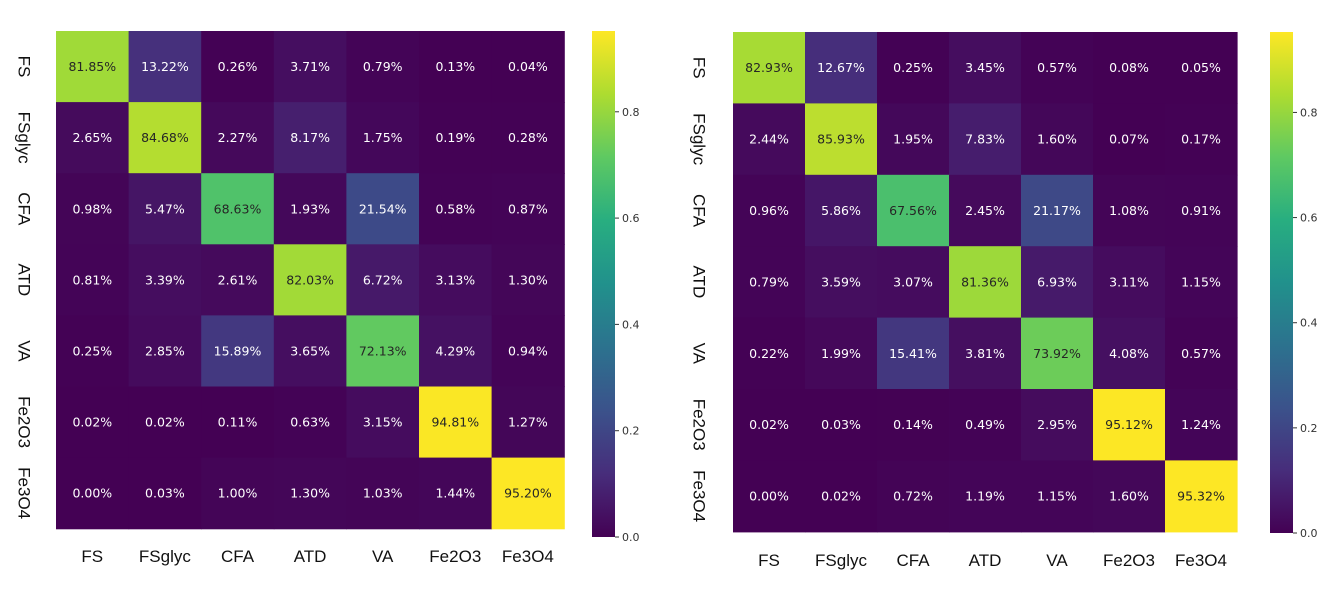 The image size is (1342, 612). Describe the element at coordinates (603, 284) in the screenshot. I see `colorbar` at that location.